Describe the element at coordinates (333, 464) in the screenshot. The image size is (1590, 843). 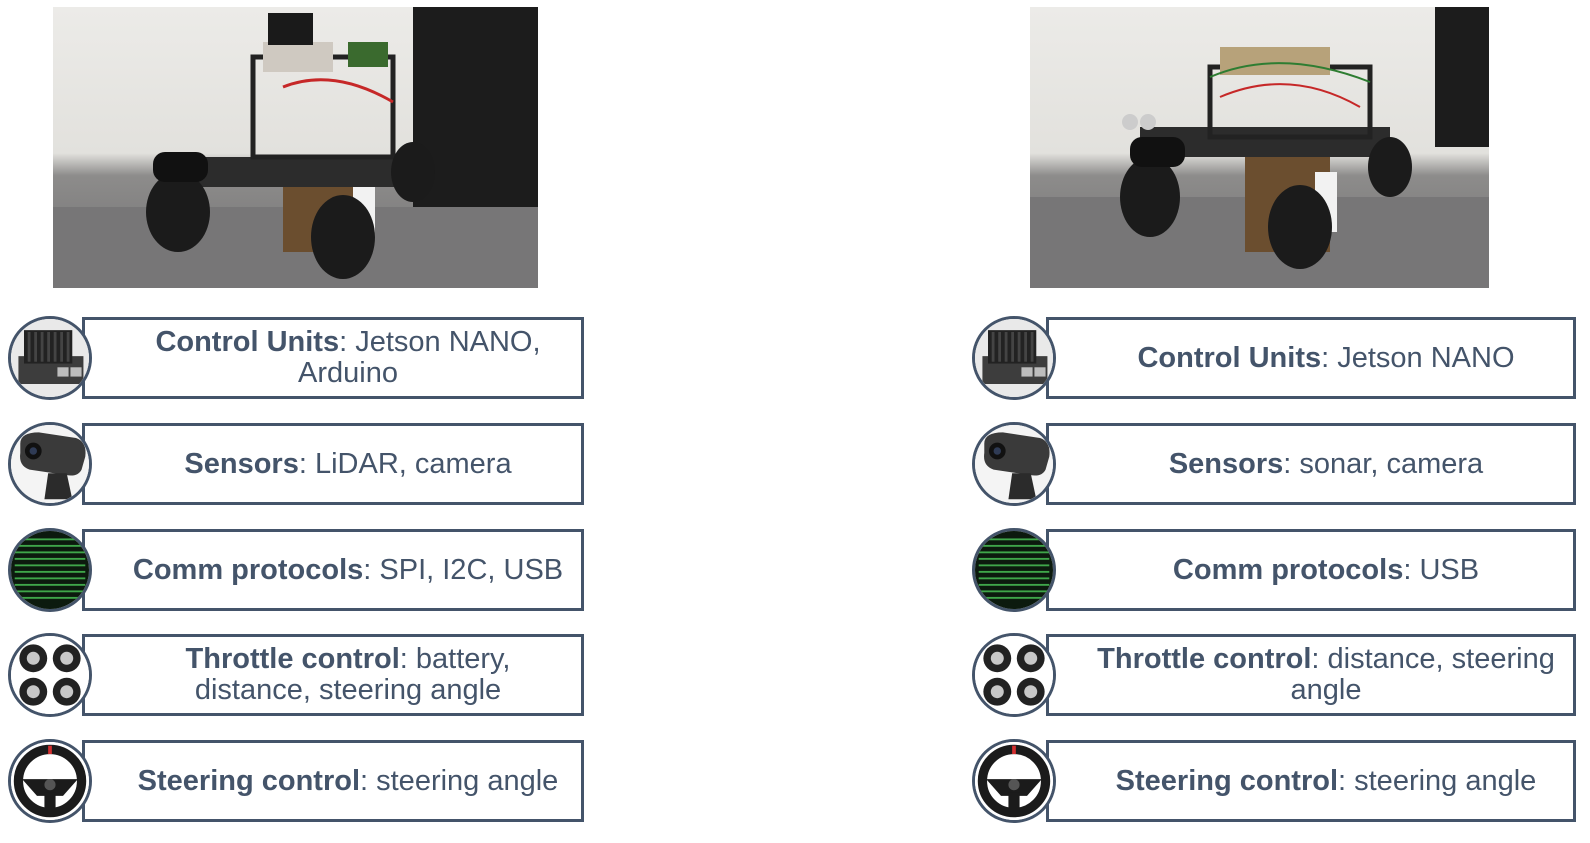
I see `sensors-label: Sensors: LiDAR, camera` at that location.